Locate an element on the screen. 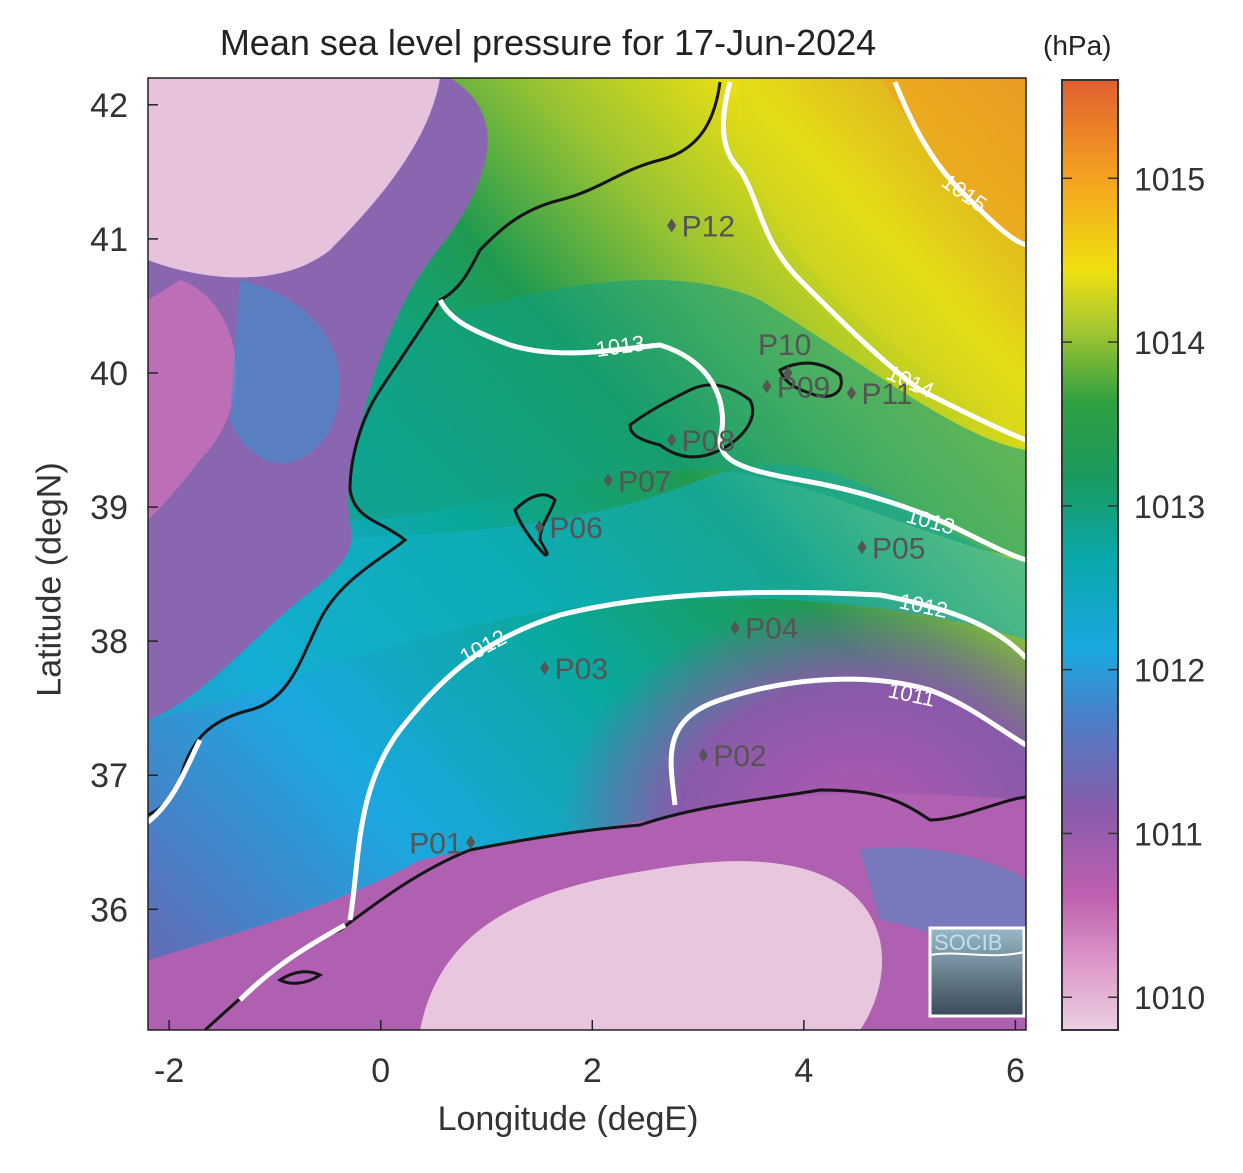 The height and width of the screenshot is (1173, 1243). iberia-blue-patch is located at coordinates (285, 371).